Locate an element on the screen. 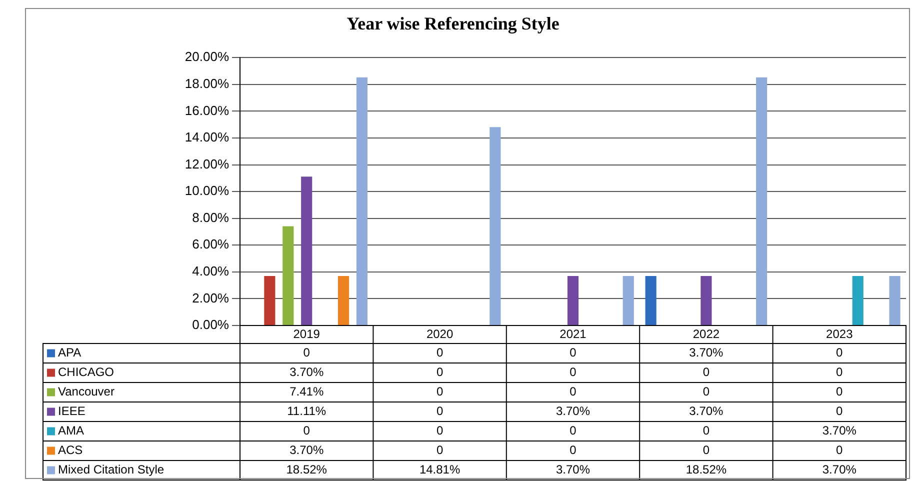 Image resolution: width=912 pixels, height=481 pixels. data-label: 11.11% is located at coordinates (306, 411).